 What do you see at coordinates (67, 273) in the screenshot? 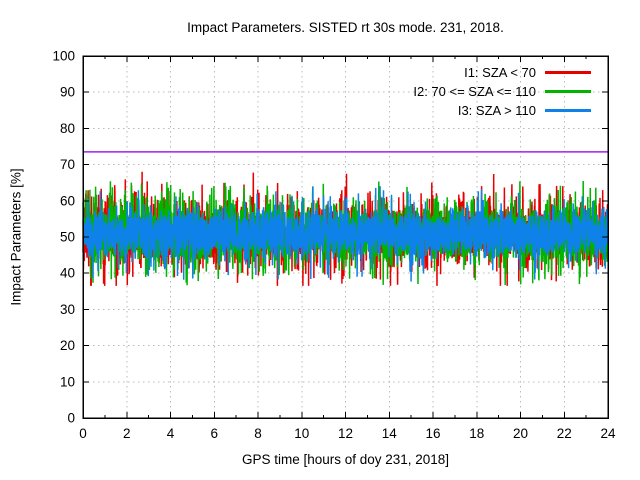
I see `y-tick-label: 40` at bounding box center [67, 273].